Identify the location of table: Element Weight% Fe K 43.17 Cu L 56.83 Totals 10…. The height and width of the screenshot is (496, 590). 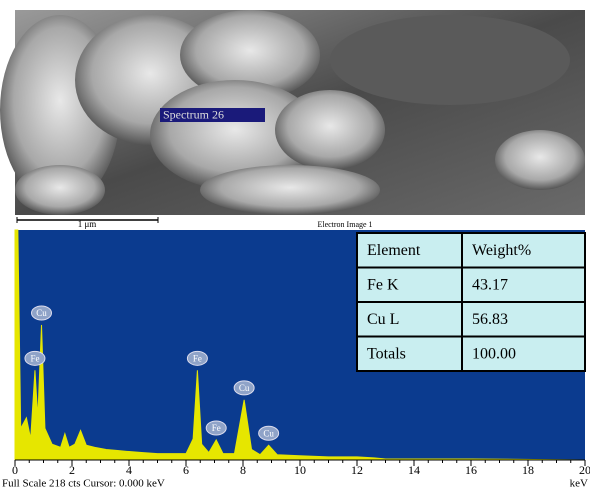
(471, 302).